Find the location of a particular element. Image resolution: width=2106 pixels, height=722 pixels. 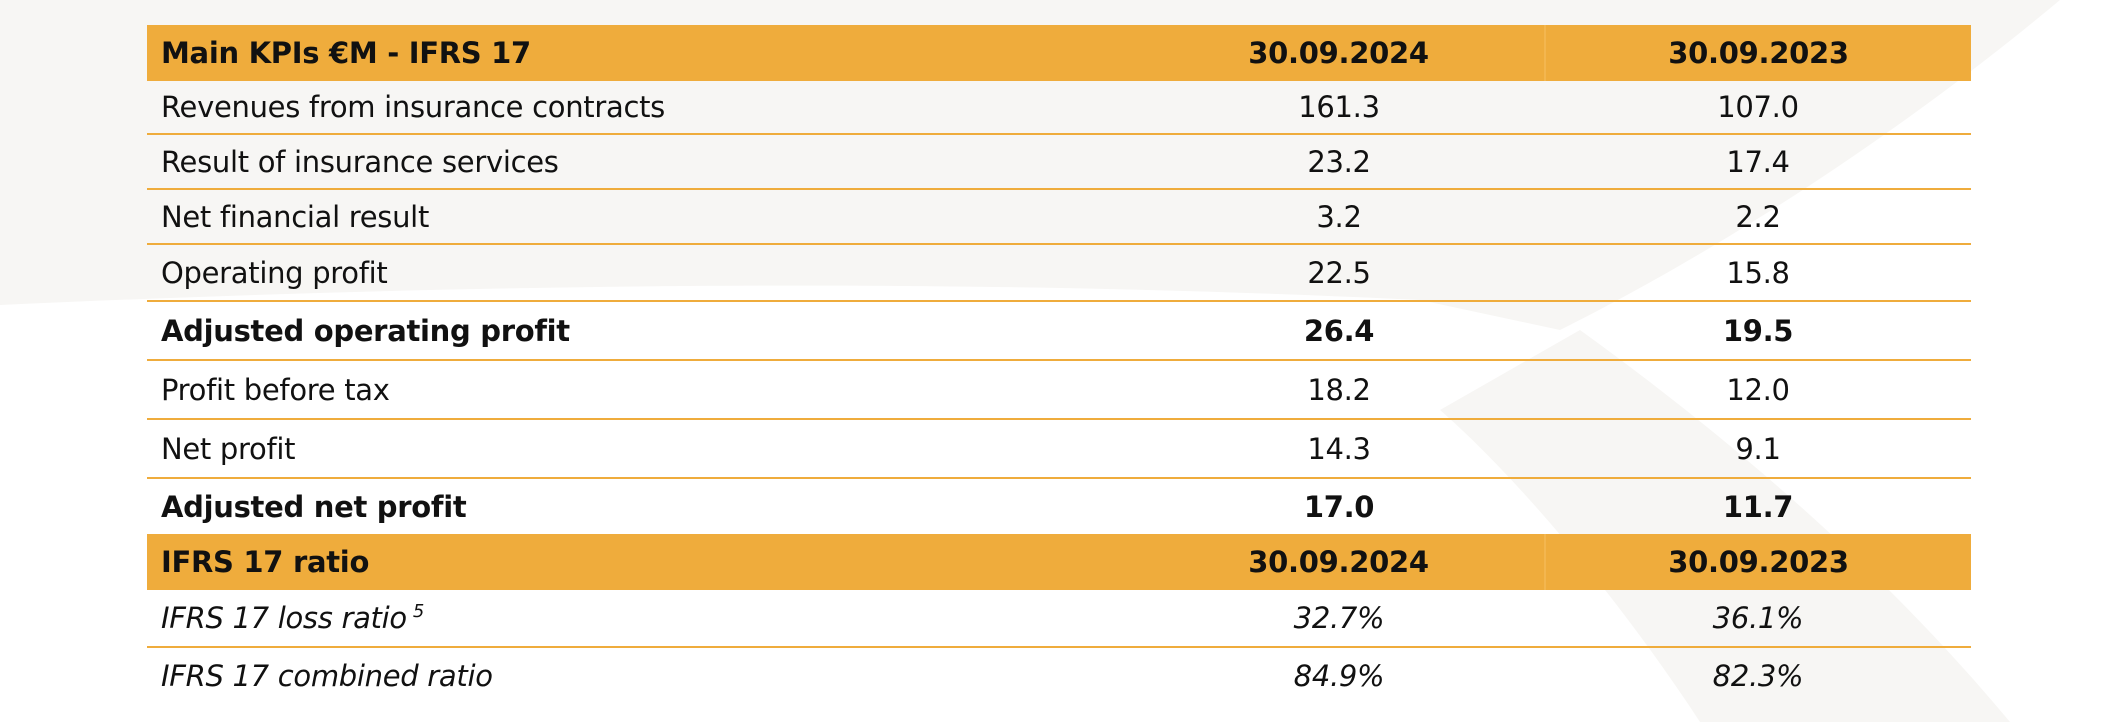

row-value-2024: 84.9% is located at coordinates (1339, 676).